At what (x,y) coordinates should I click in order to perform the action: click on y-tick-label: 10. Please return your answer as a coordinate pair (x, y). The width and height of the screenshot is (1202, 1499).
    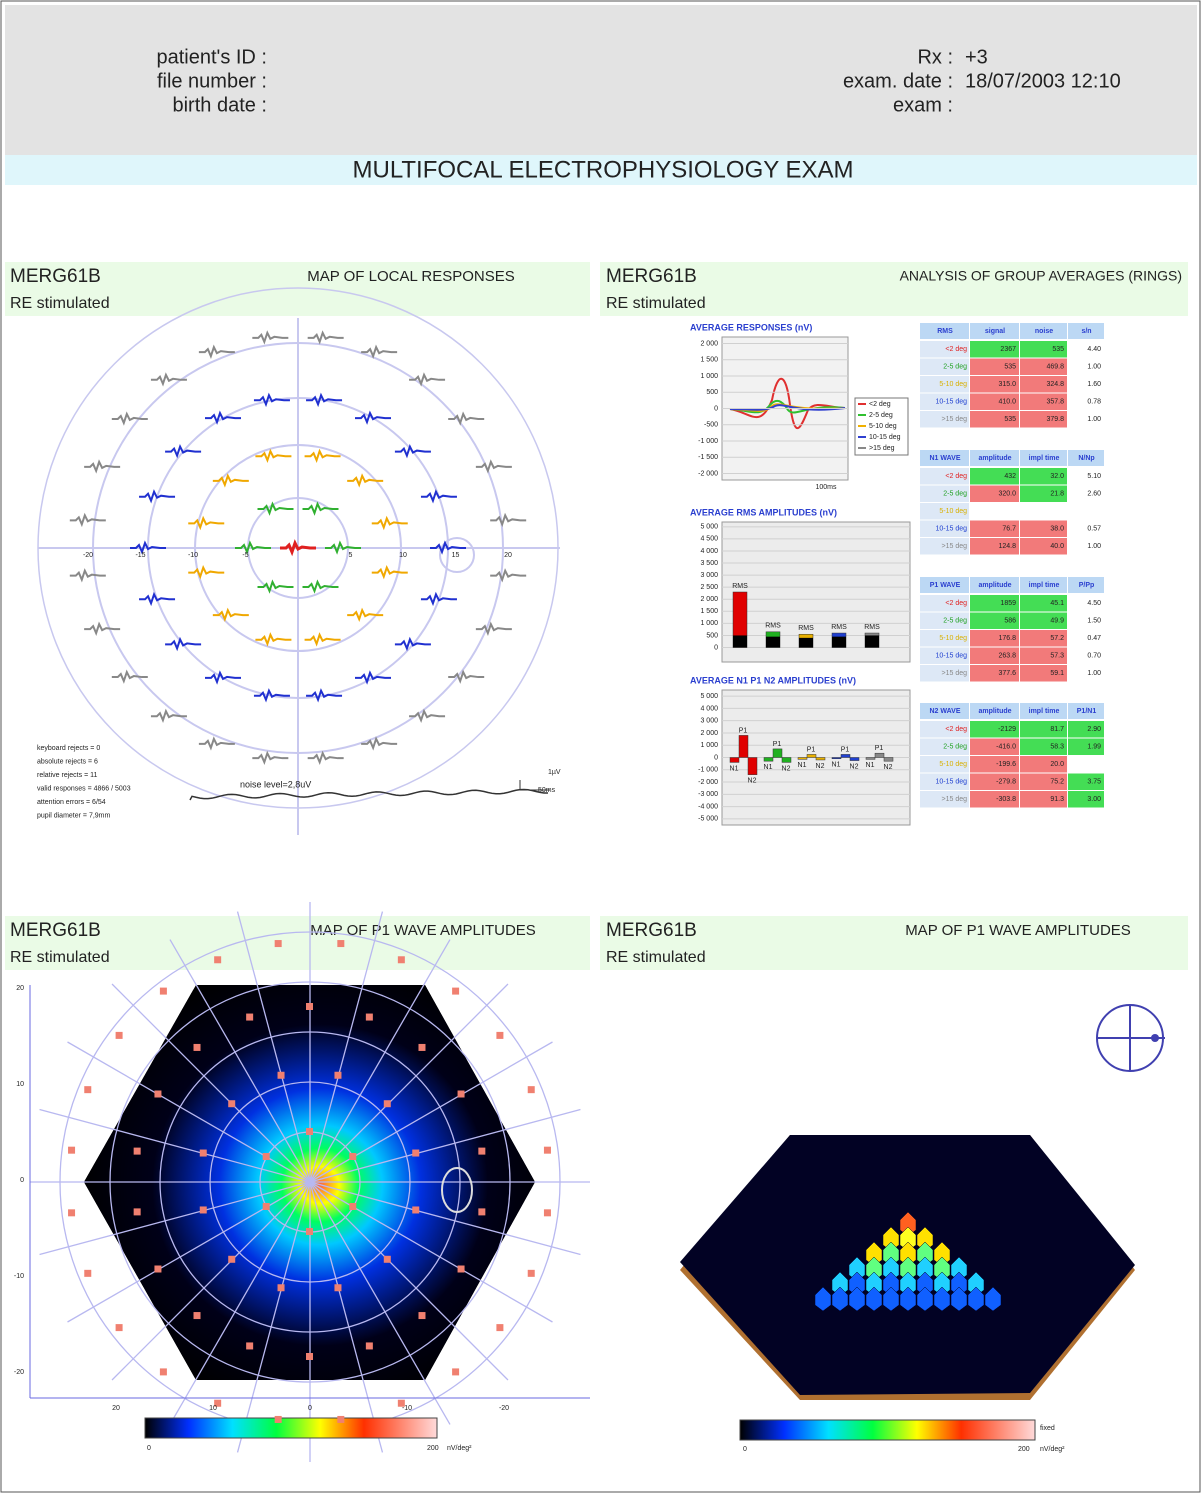
    Looking at the image, I should click on (20, 1084).